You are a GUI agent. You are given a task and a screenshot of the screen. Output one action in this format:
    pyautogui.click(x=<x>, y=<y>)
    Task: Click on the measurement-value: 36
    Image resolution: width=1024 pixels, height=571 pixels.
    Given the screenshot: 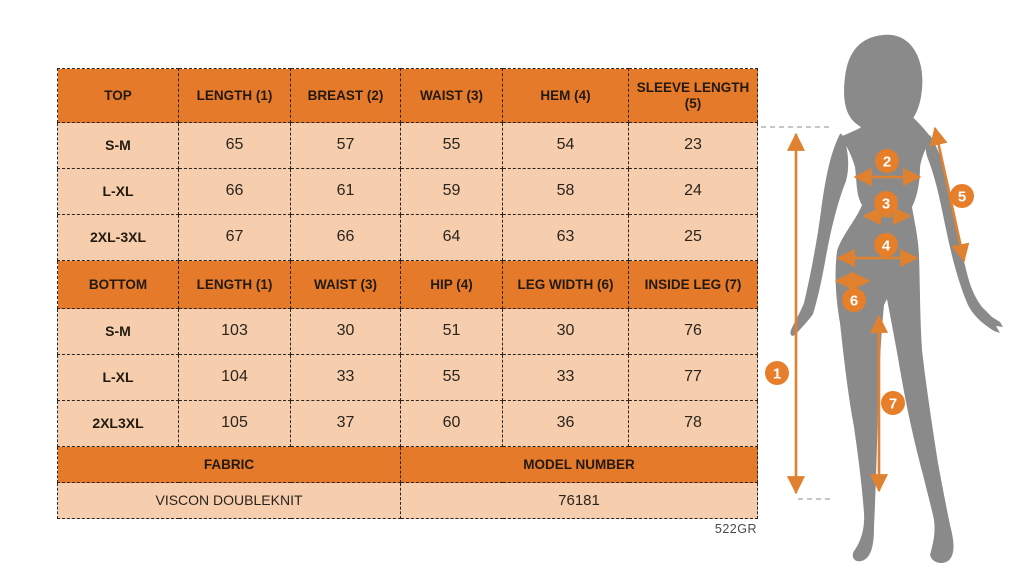 What is the action you would take?
    pyautogui.click(x=565, y=423)
    